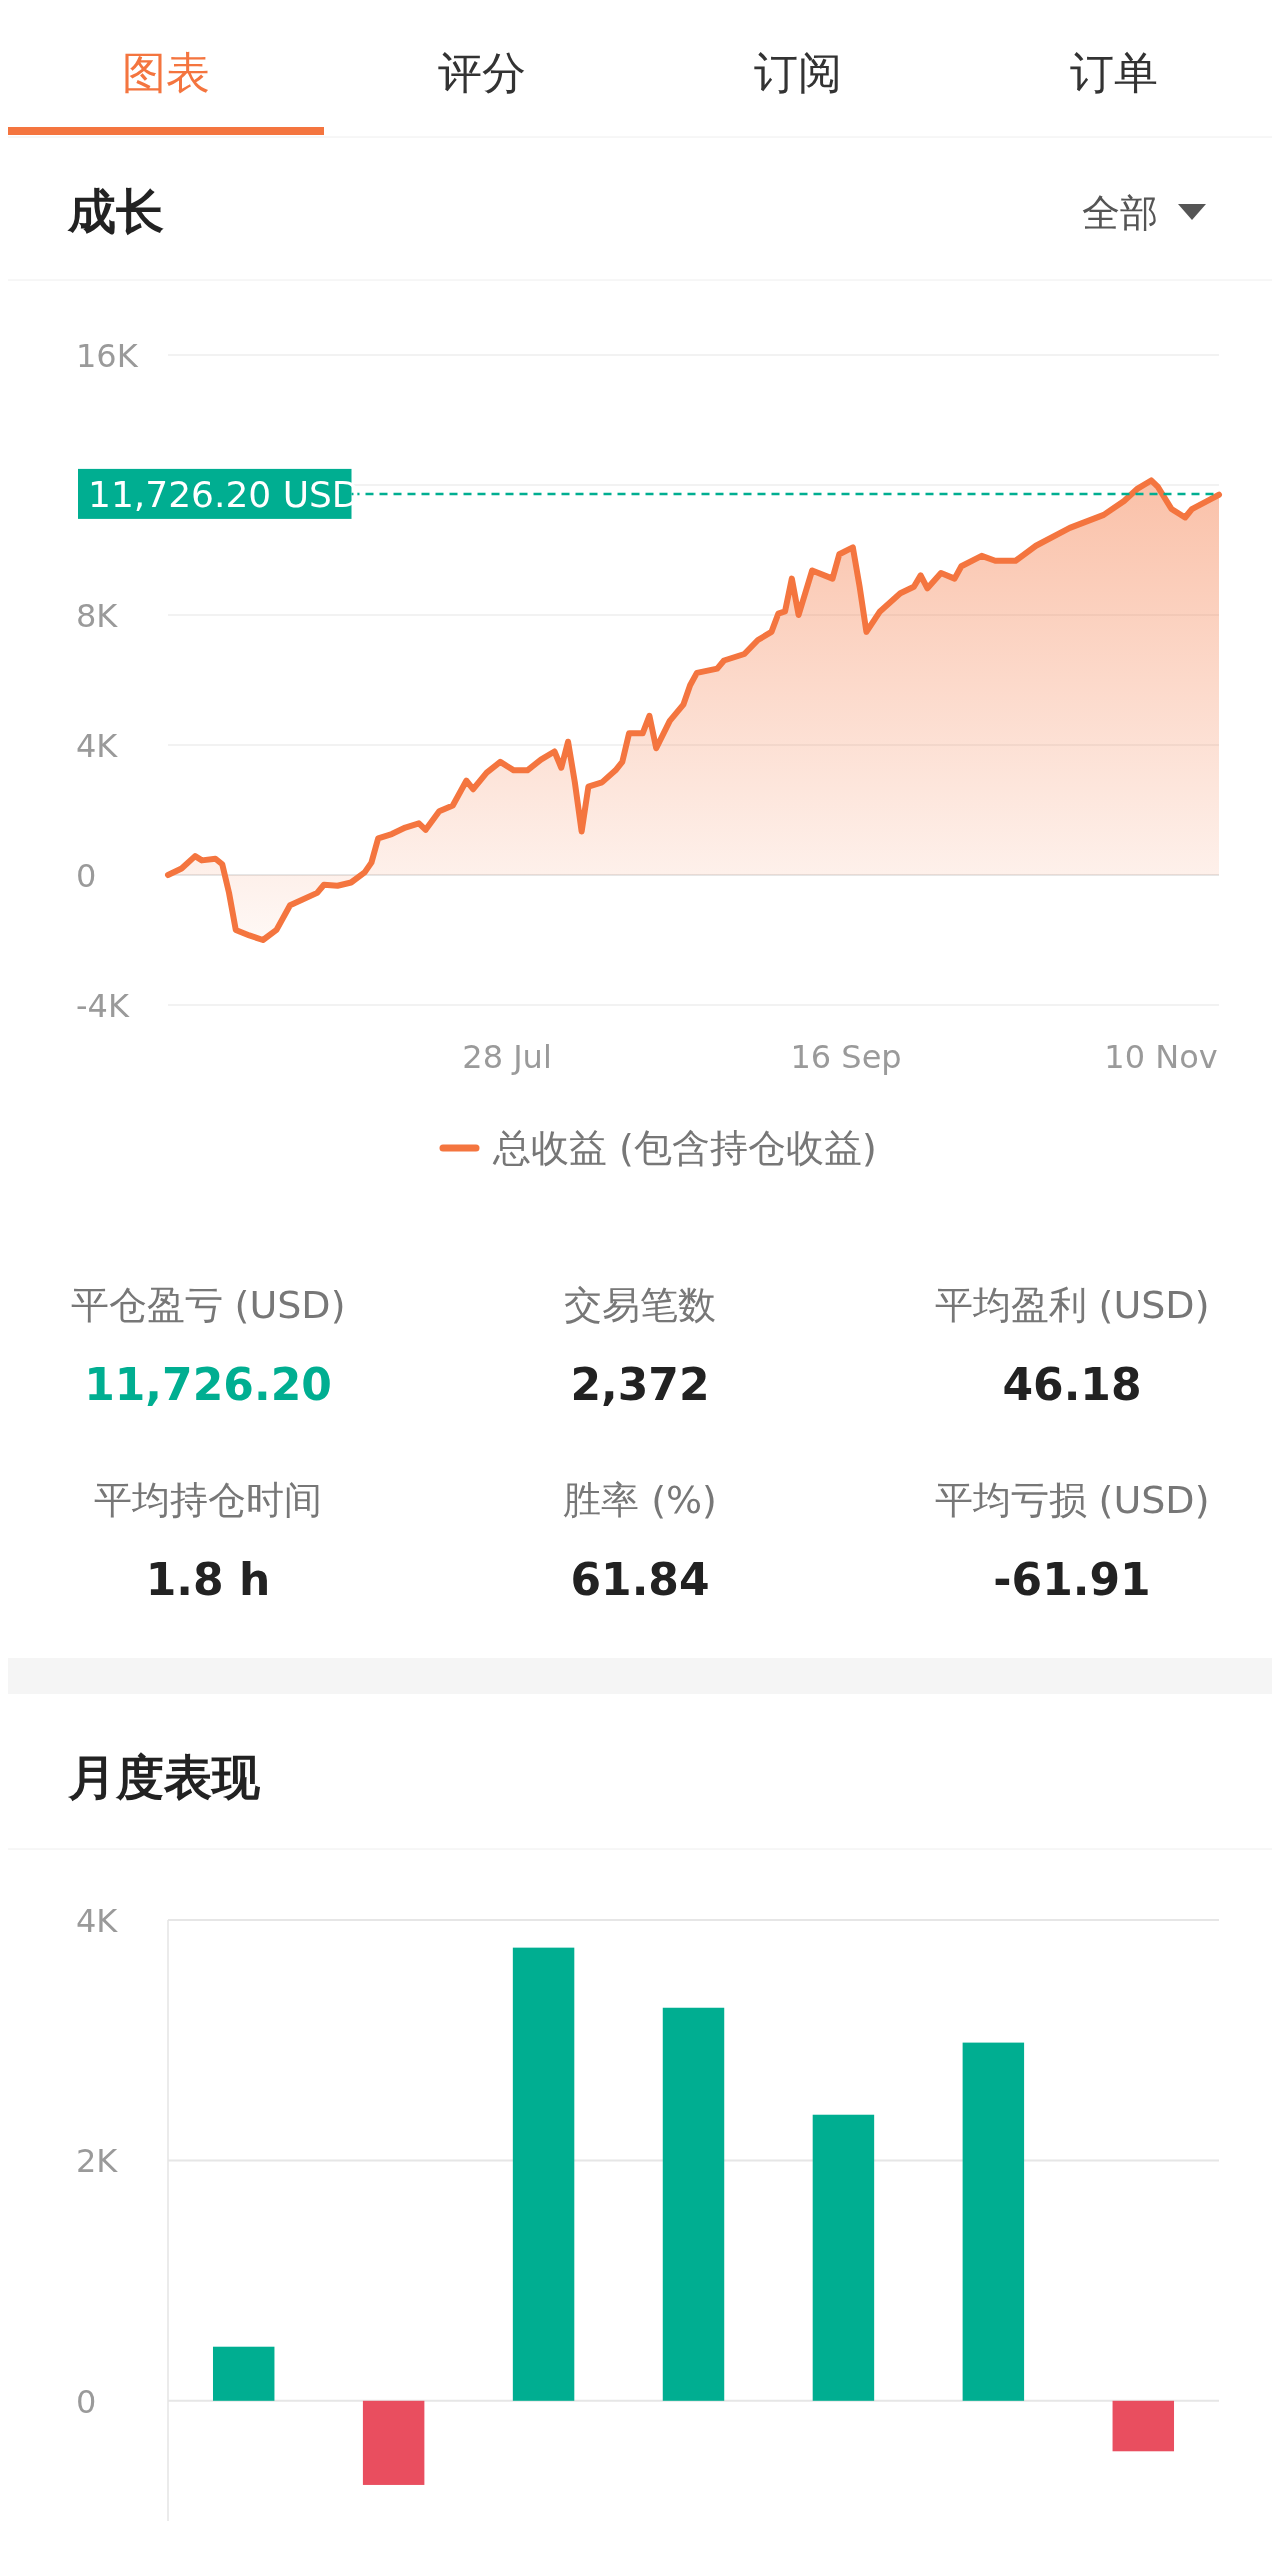 The height and width of the screenshot is (2569, 1280). Describe the element at coordinates (640, 1384) in the screenshot. I see `text: 2,372` at that location.